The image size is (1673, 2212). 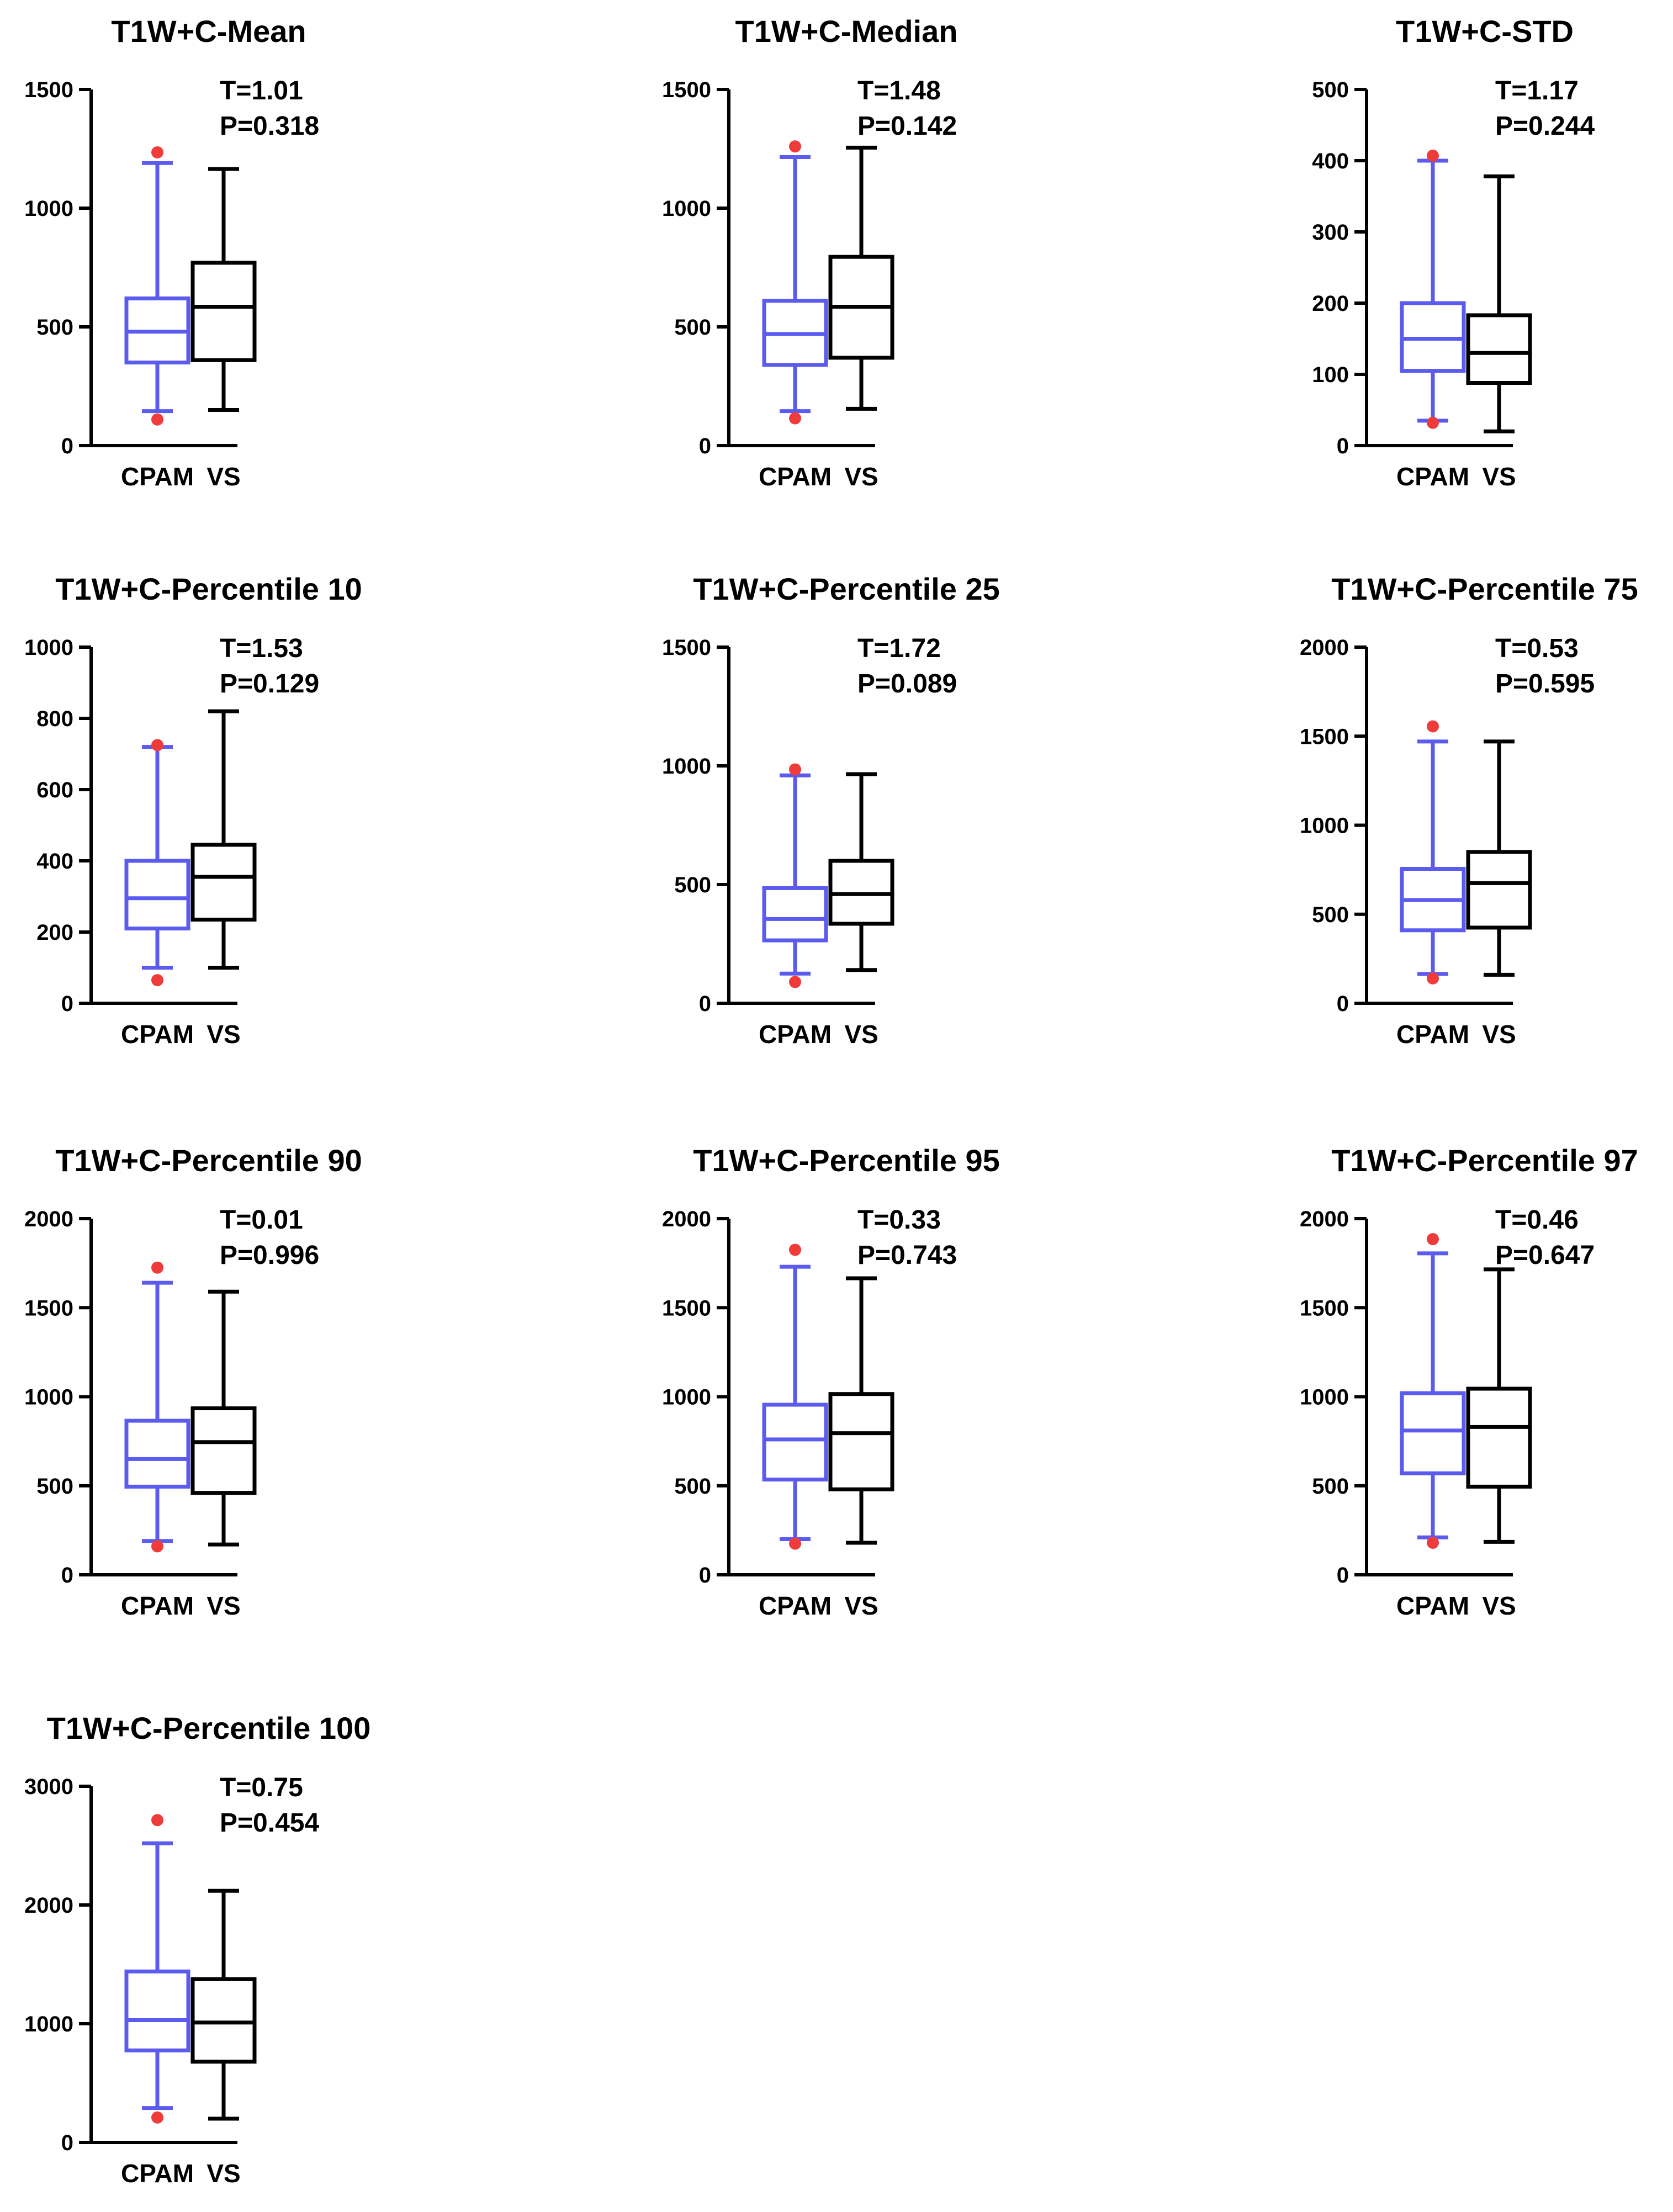 I want to click on chart-title: T1W+C-Percentile 10, so click(x=209, y=588).